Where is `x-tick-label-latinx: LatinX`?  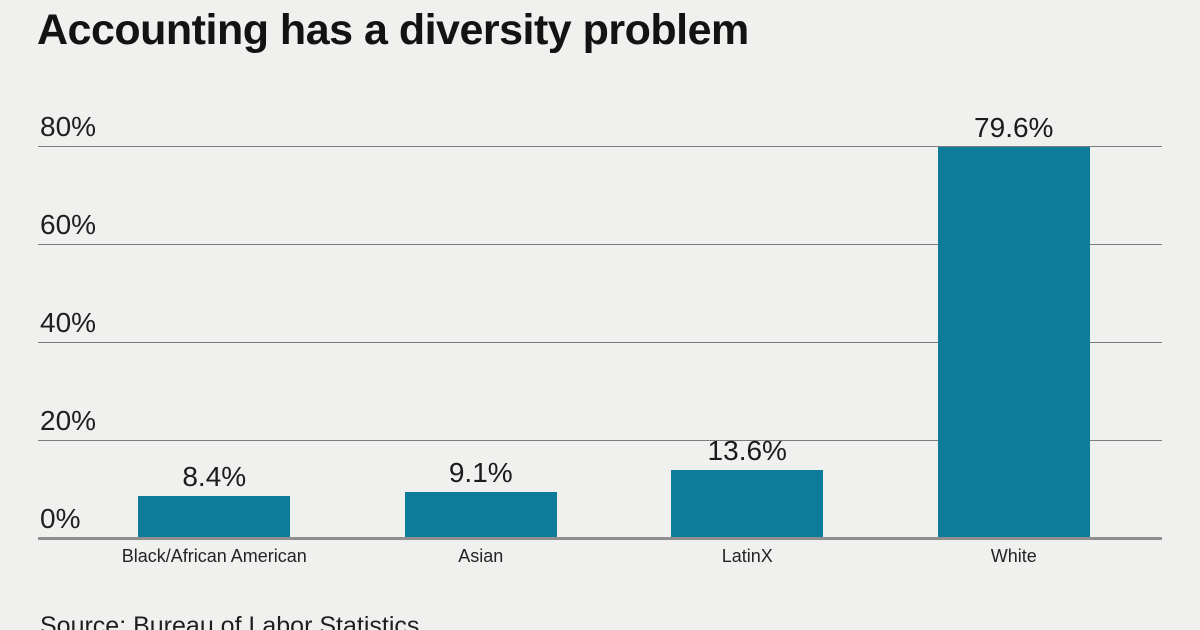 x-tick-label-latinx: LatinX is located at coordinates (747, 556).